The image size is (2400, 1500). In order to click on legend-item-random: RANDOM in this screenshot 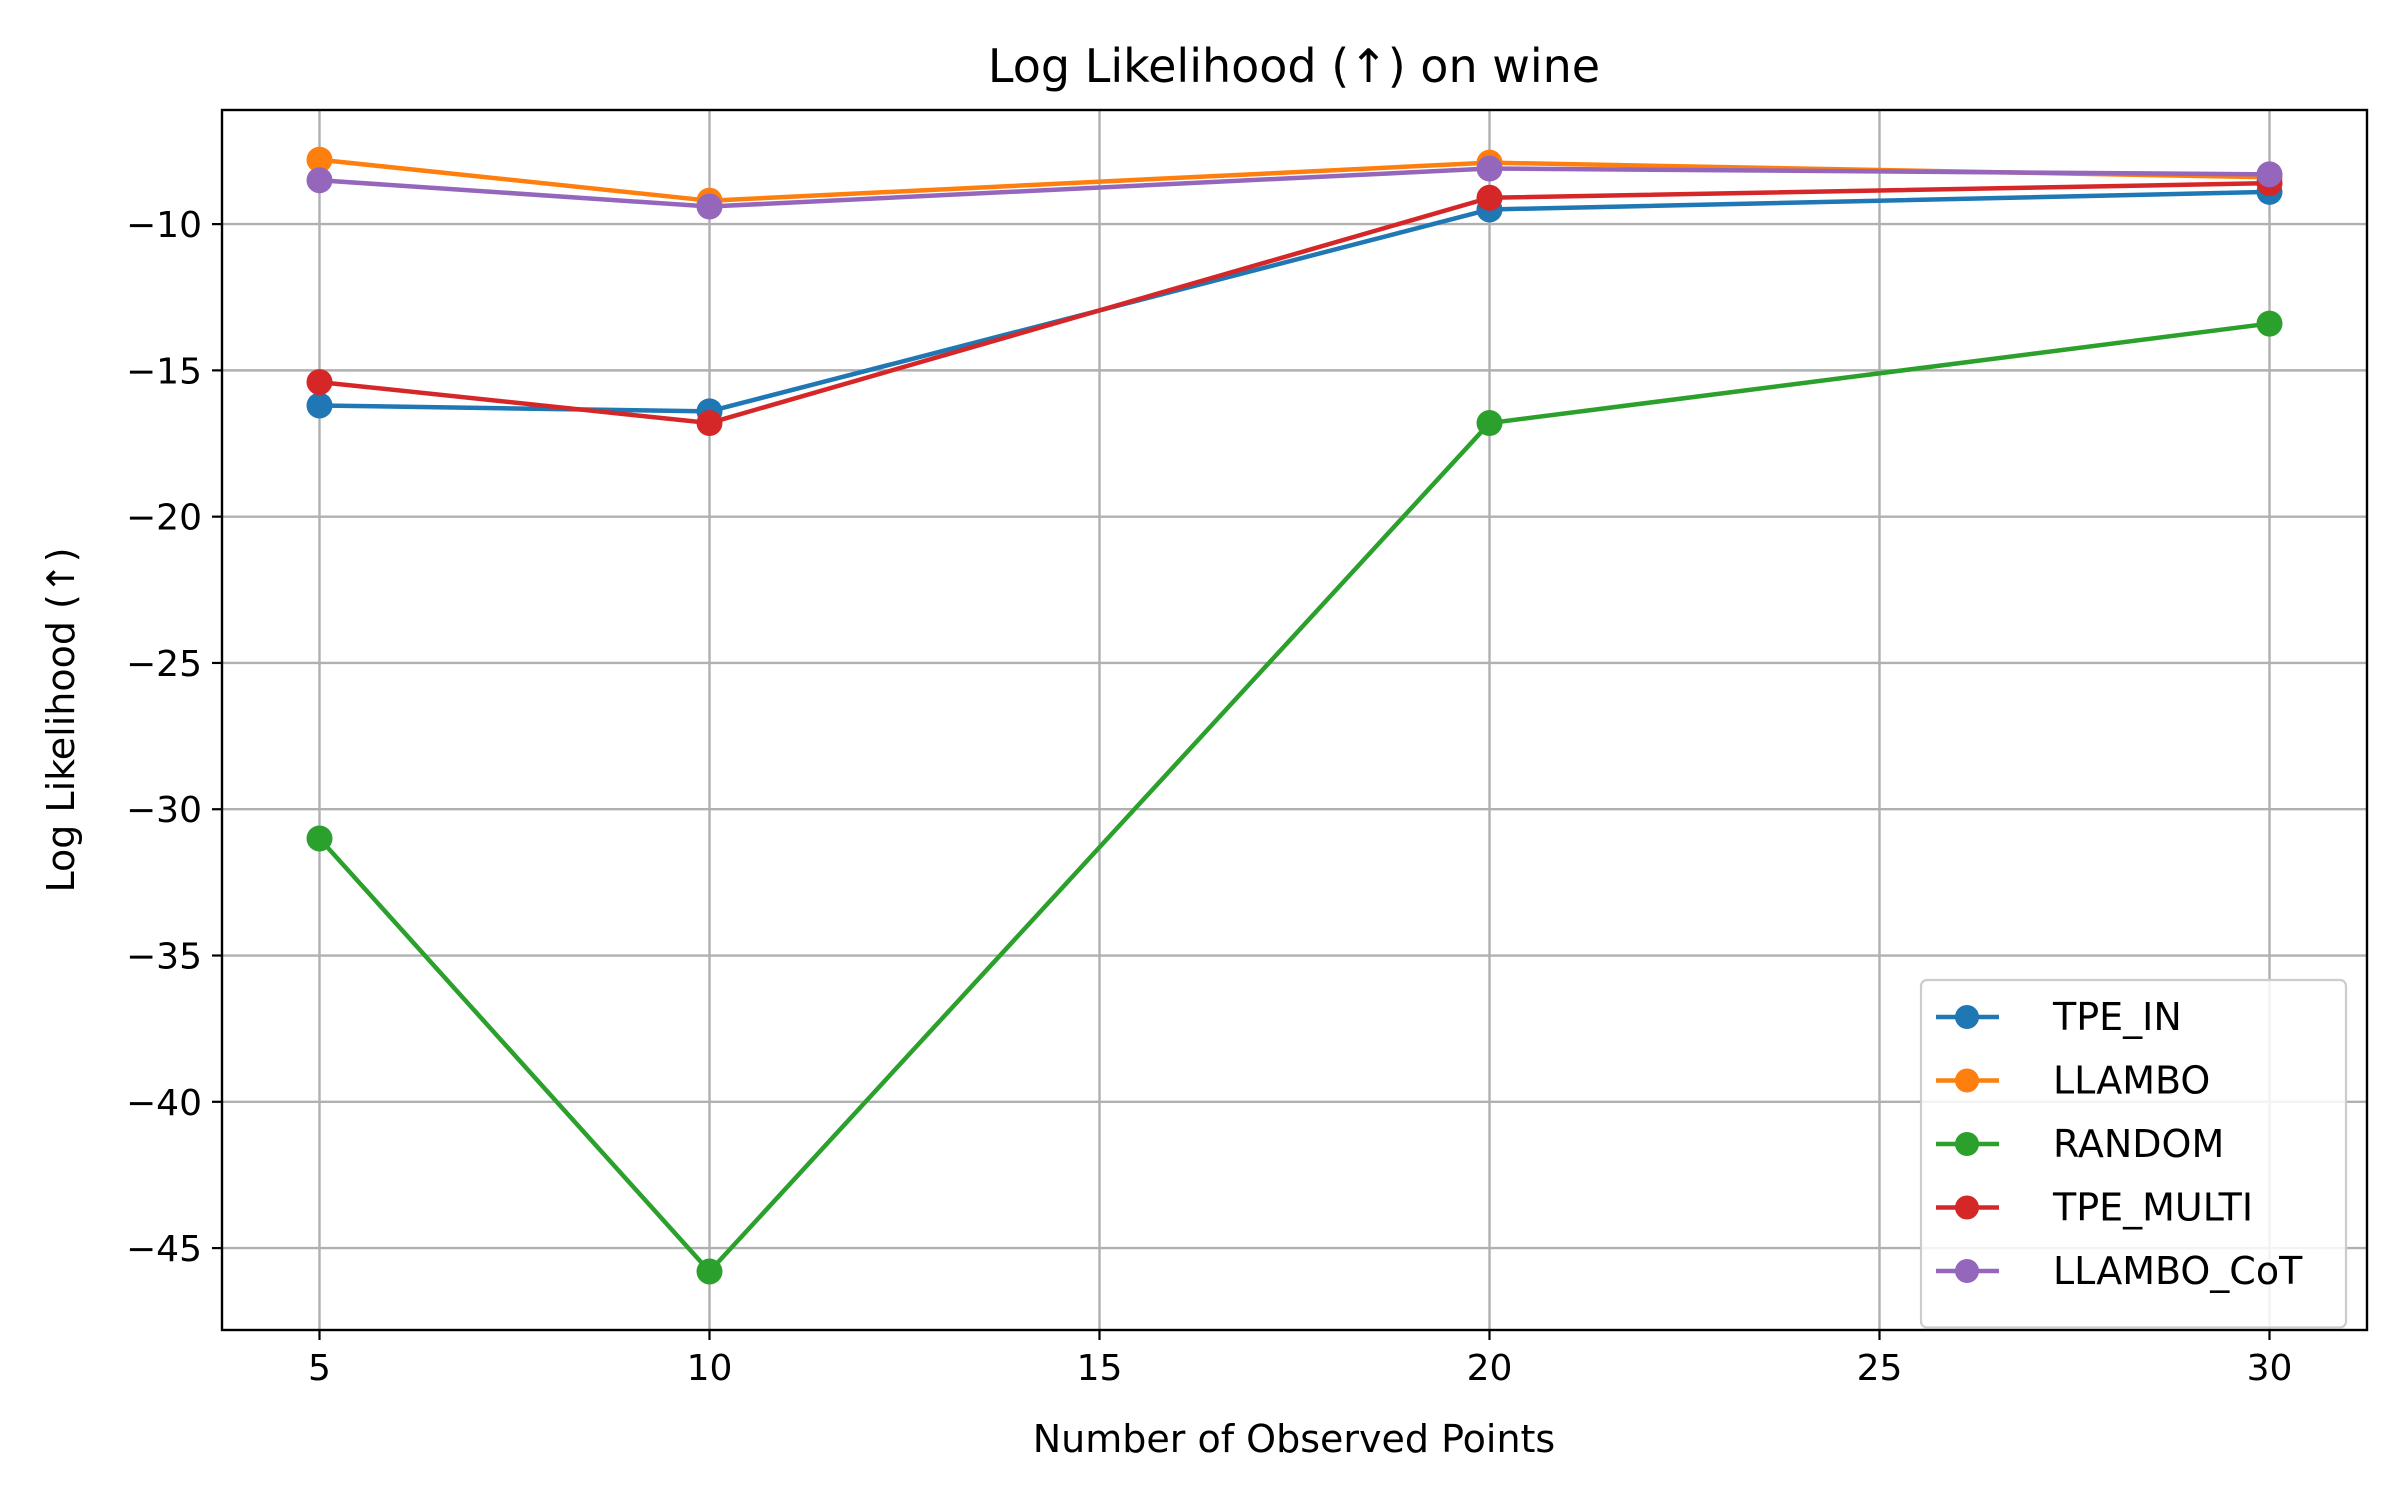, I will do `click(2080, 1144)`.